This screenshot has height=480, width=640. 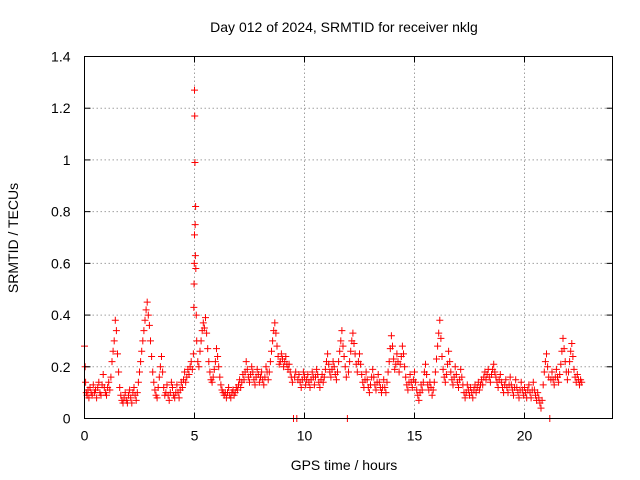 I want to click on y-axis-title: SRMTID / TECUs, so click(x=13, y=238).